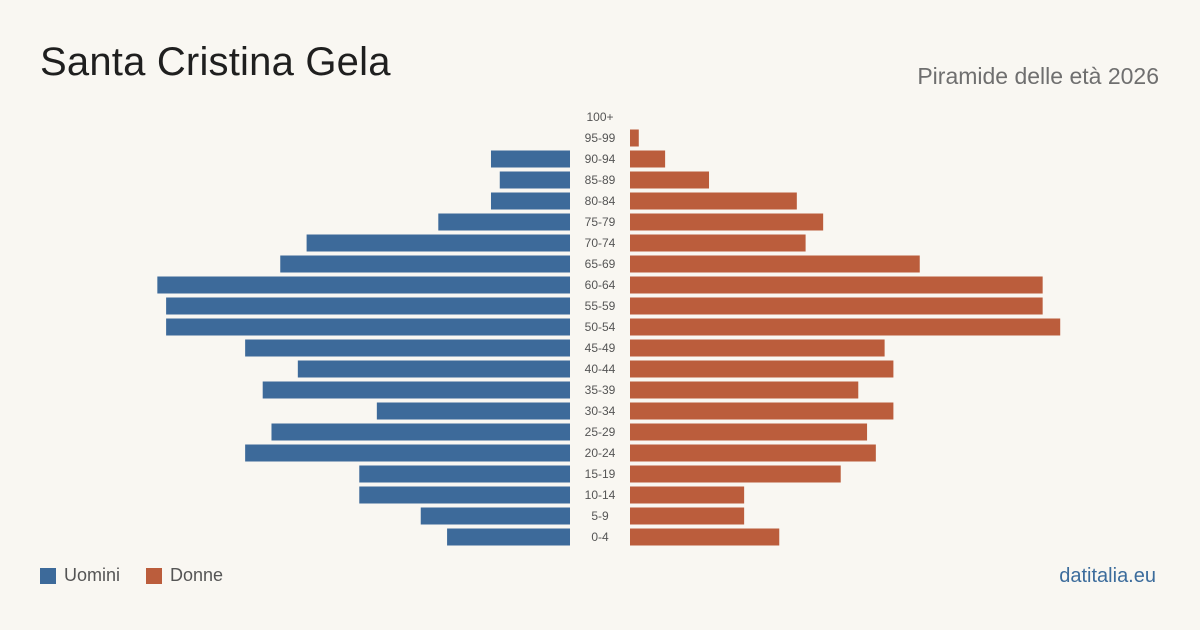 This screenshot has width=1200, height=630. What do you see at coordinates (600, 411) in the screenshot?
I see `age-group-label: 30-34` at bounding box center [600, 411].